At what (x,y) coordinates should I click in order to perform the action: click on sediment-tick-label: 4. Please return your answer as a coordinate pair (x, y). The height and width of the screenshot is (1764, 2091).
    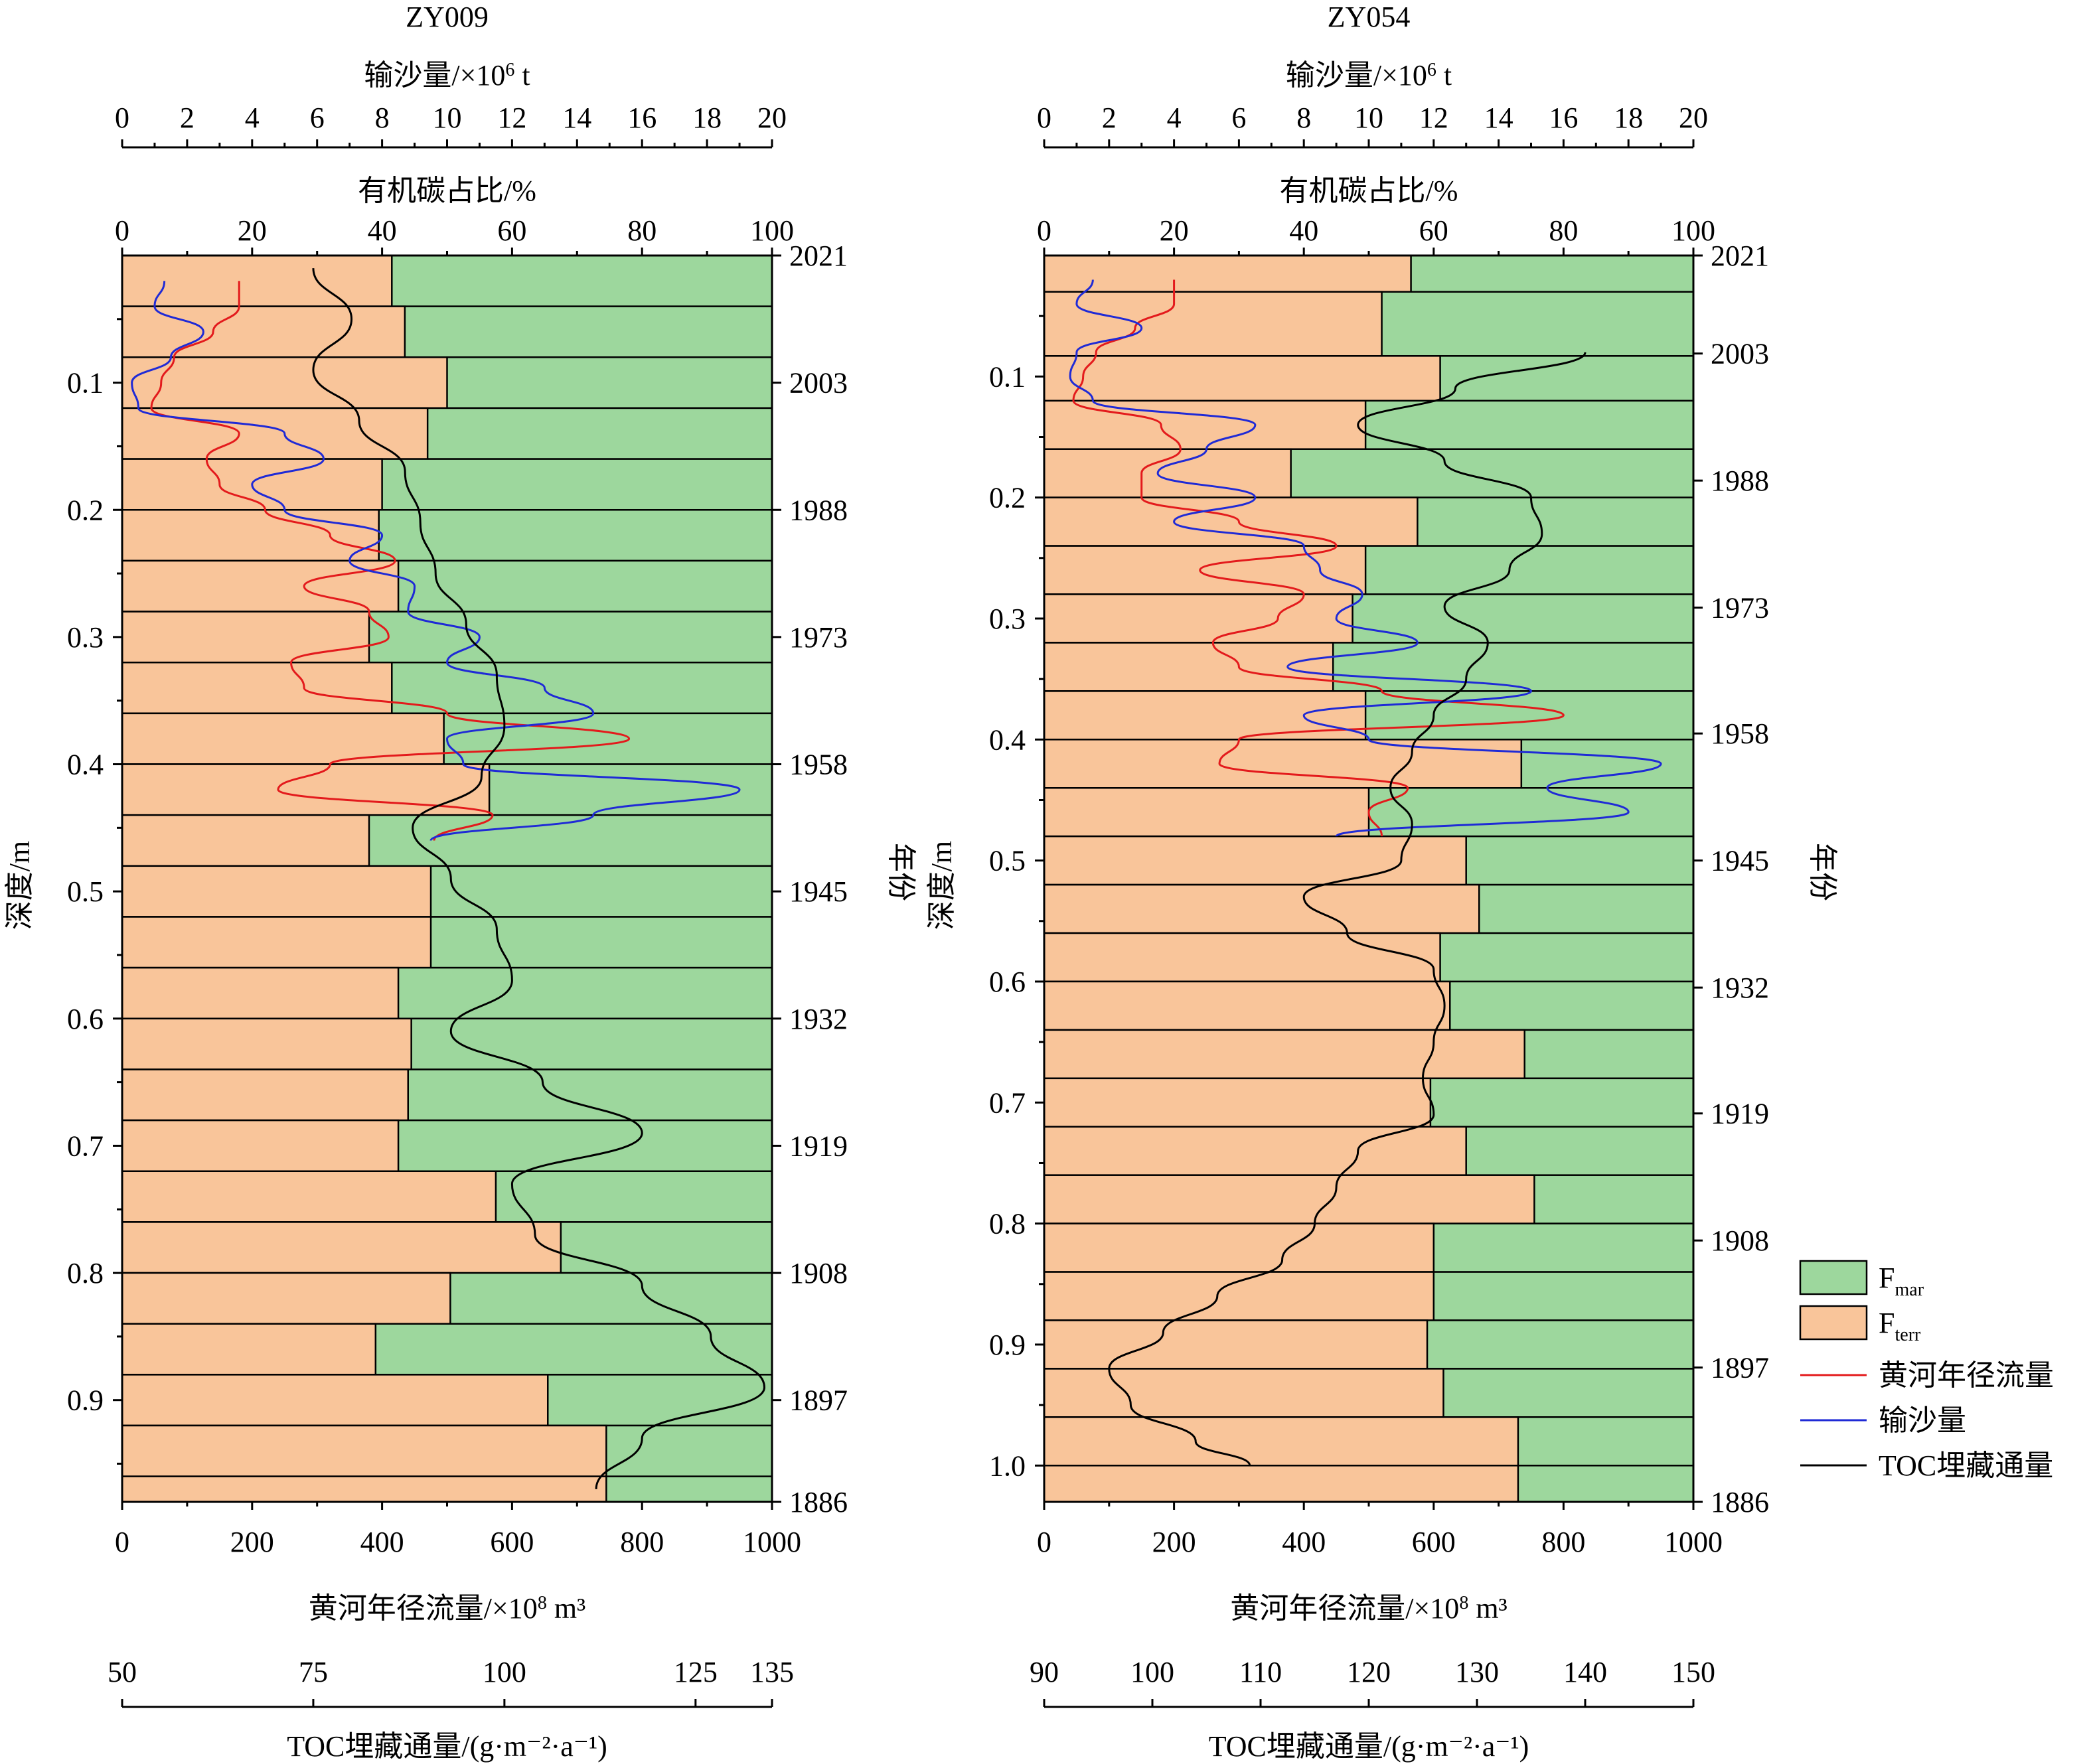
    Looking at the image, I should click on (252, 118).